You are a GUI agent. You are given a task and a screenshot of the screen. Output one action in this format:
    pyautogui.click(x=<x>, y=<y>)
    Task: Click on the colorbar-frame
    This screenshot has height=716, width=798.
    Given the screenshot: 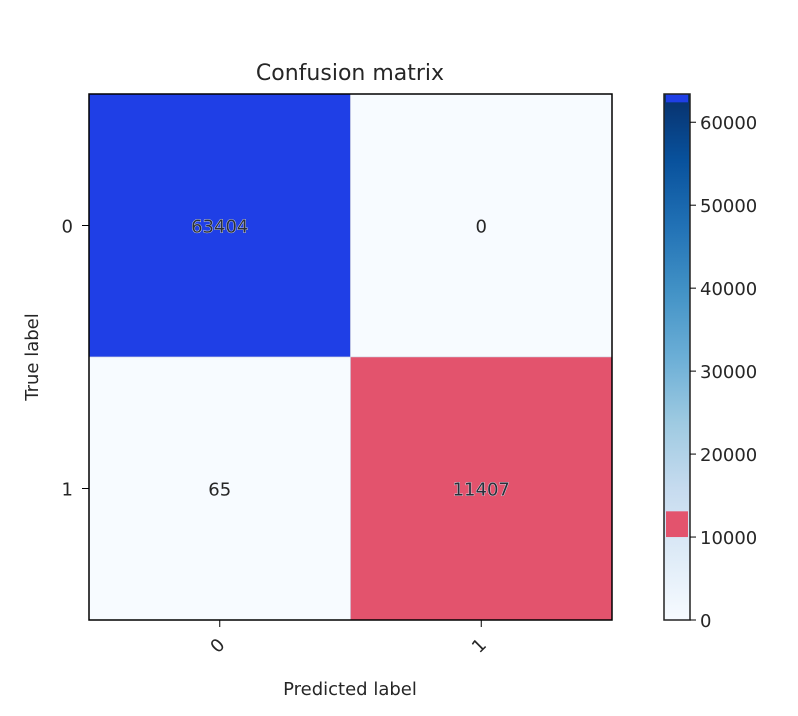 What is the action you would take?
    pyautogui.click(x=677, y=357)
    